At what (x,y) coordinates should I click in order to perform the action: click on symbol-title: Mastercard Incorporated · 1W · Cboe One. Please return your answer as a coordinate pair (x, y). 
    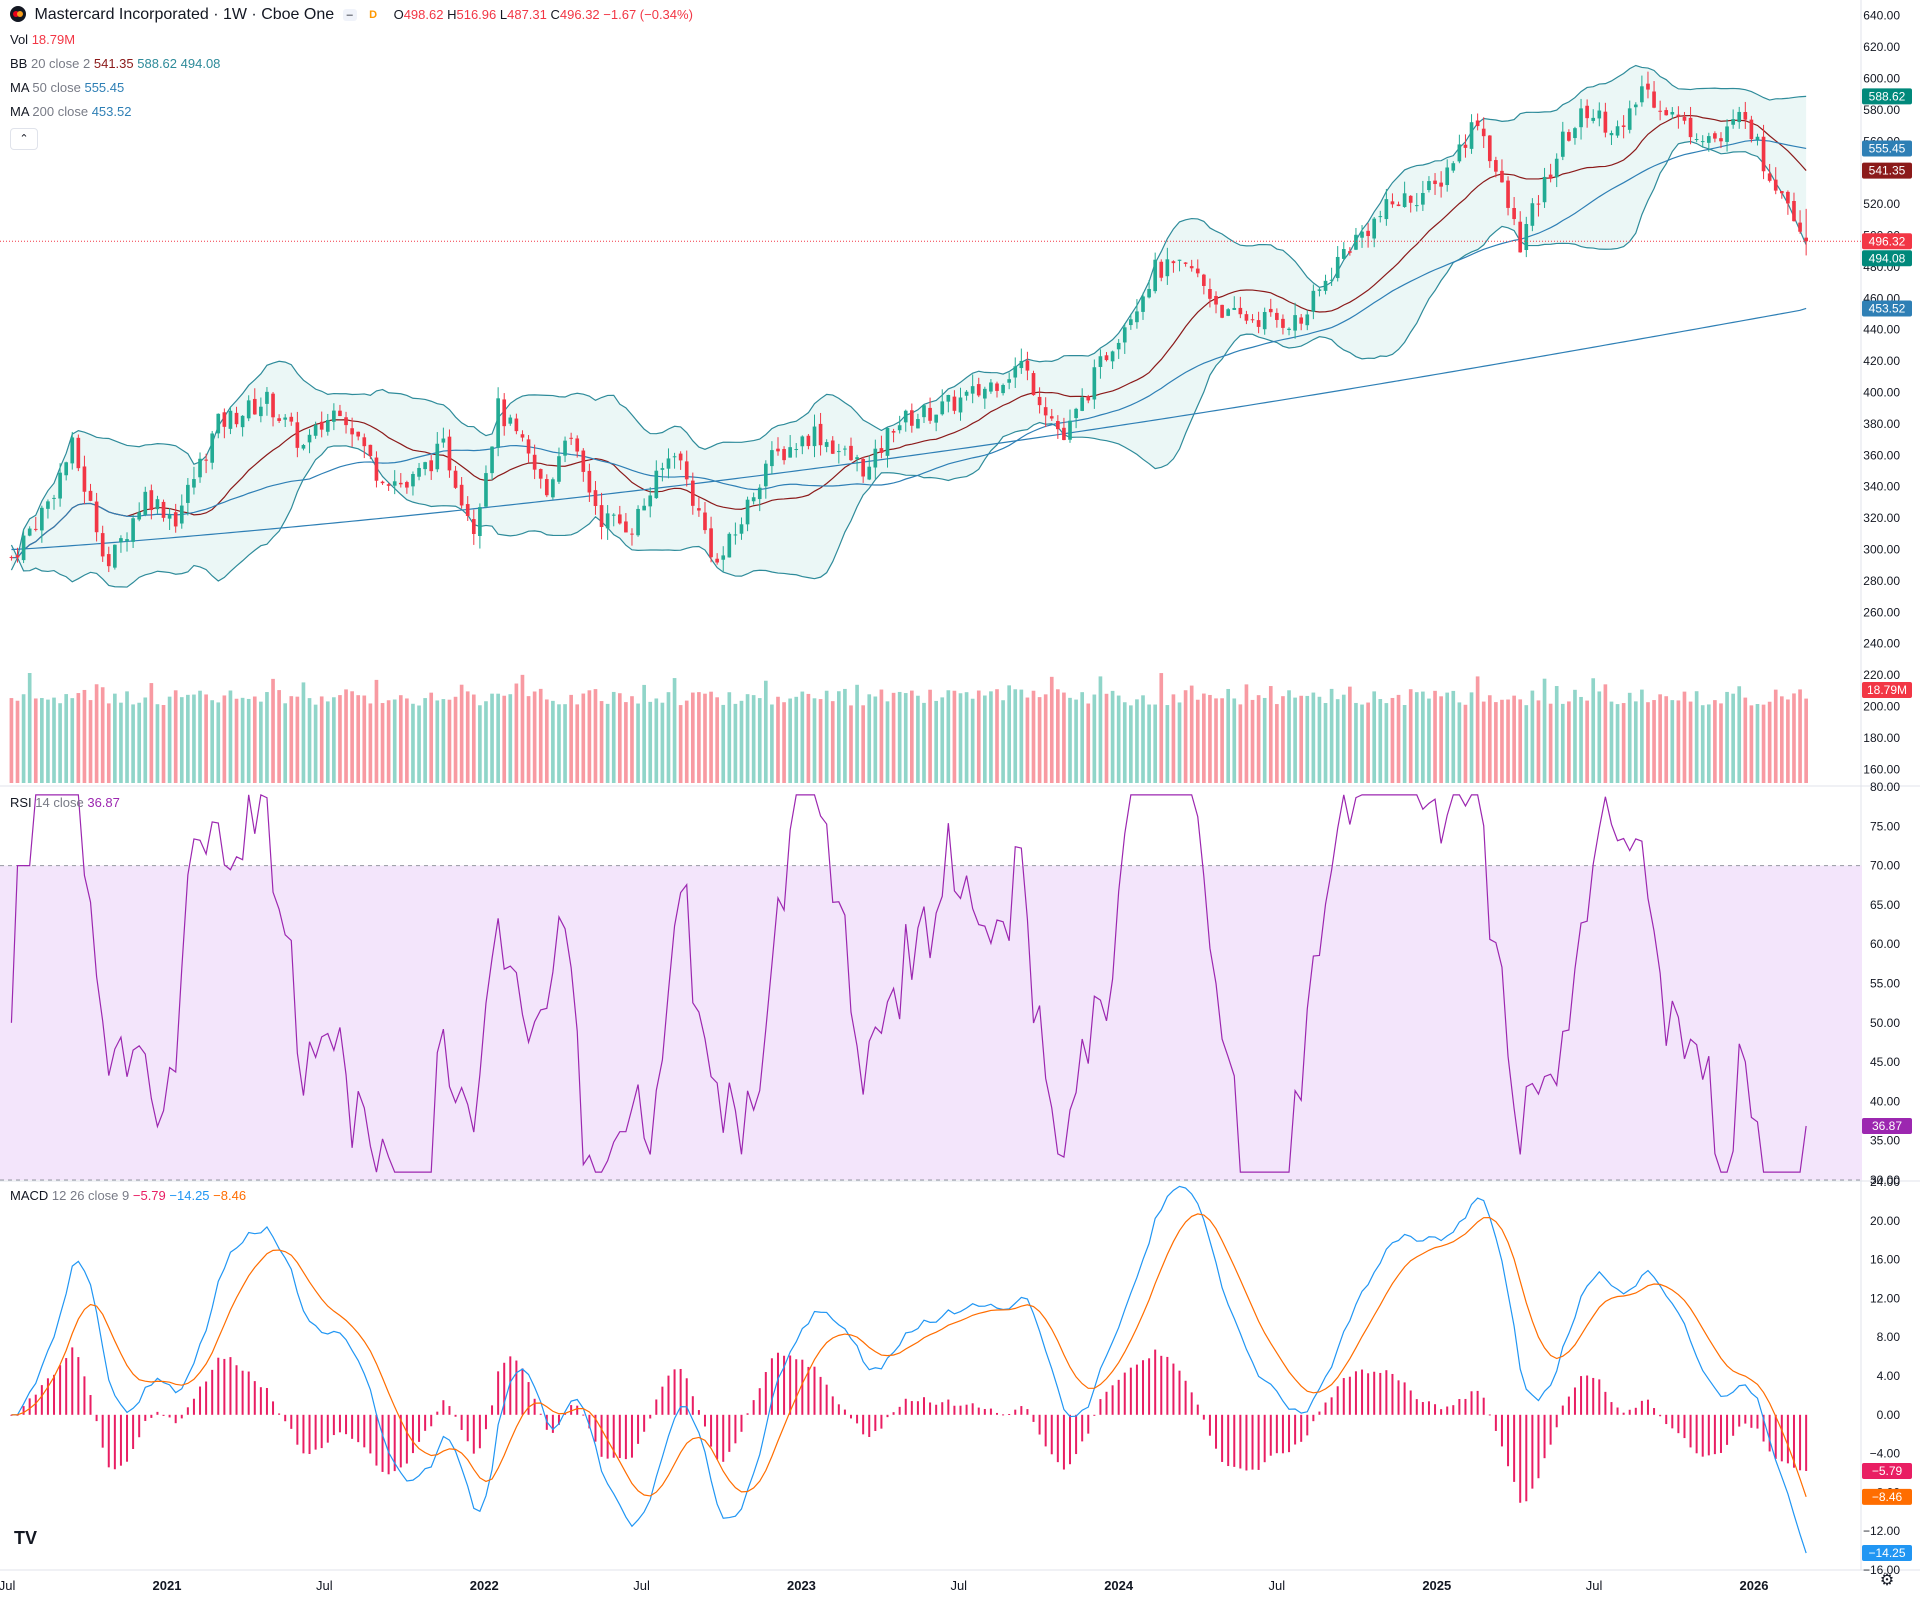
    Looking at the image, I should click on (184, 14).